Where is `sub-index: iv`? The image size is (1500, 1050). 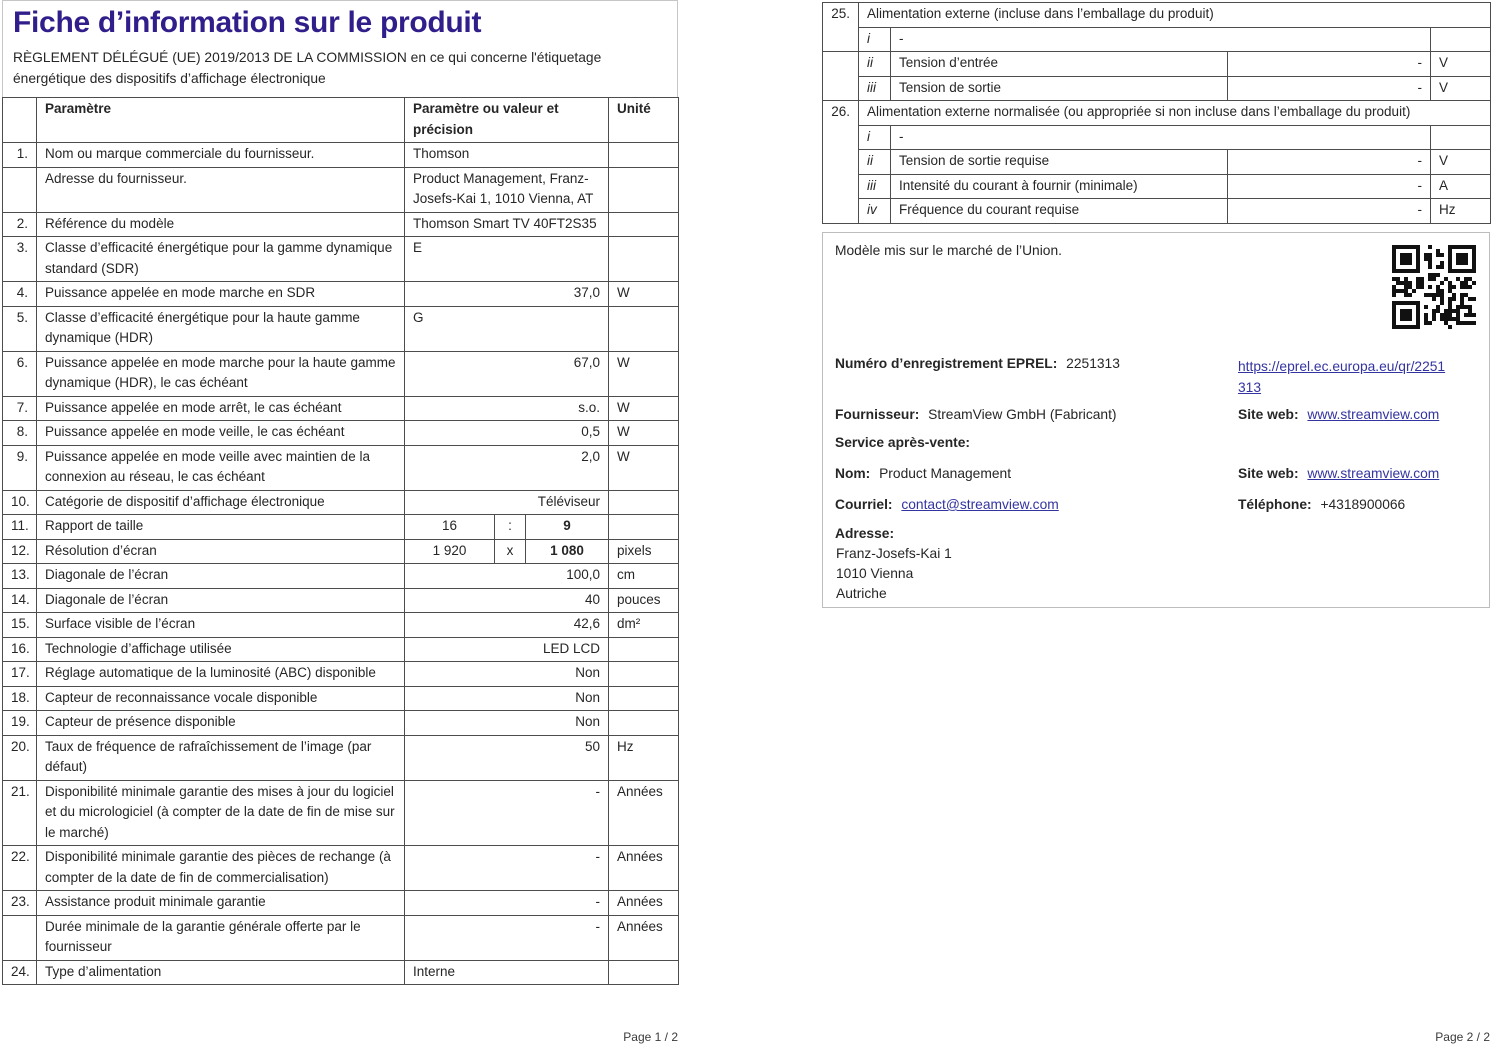
sub-index: iv is located at coordinates (874, 211).